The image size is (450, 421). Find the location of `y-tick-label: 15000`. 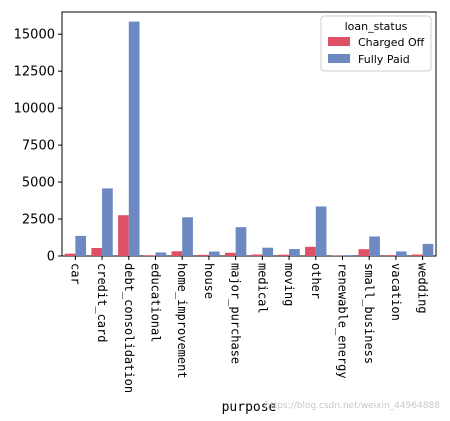

y-tick-label: 15000 is located at coordinates (34, 35).